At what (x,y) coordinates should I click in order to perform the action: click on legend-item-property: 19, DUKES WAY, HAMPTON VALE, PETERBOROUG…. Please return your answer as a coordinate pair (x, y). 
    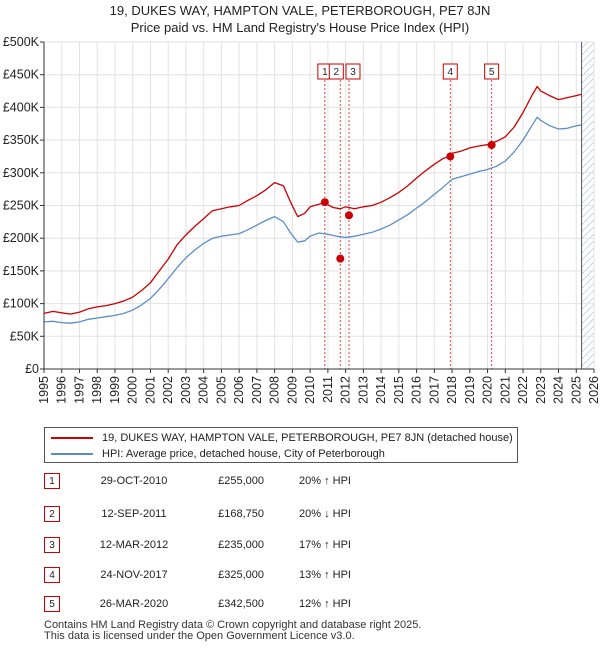
    Looking at the image, I should click on (282, 438).